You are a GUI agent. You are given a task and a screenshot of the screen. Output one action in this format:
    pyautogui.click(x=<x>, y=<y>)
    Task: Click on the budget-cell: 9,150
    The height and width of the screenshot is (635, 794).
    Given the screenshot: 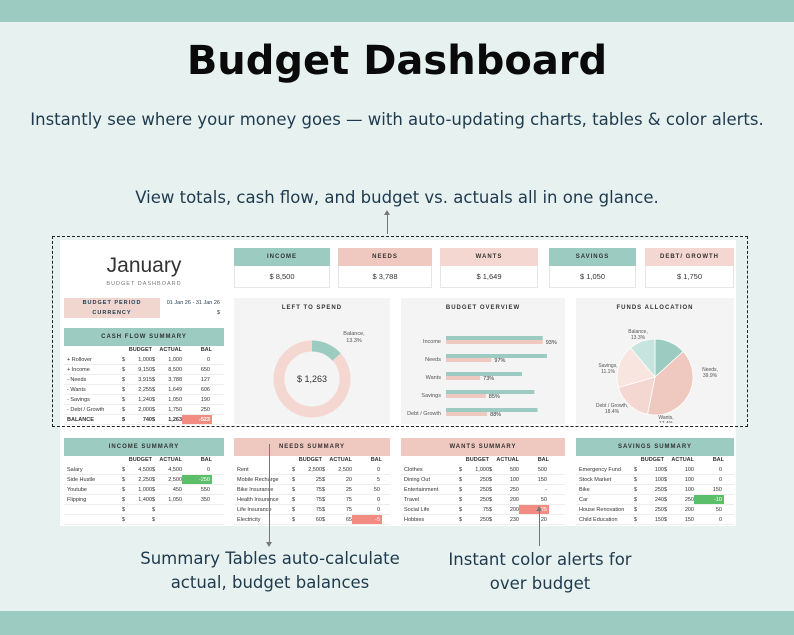 What is the action you would take?
    pyautogui.click(x=145, y=370)
    